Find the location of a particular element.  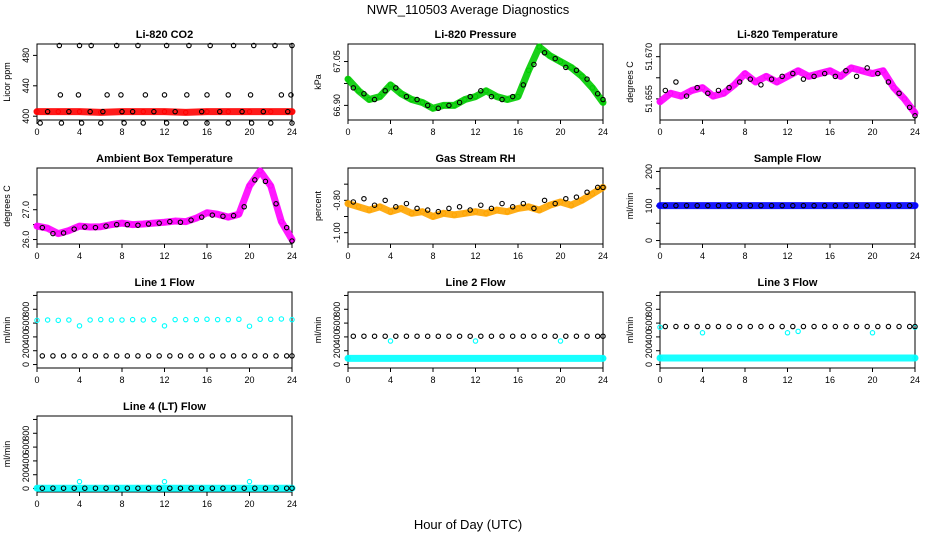

x-tick-label: 24 is located at coordinates (915, 132).